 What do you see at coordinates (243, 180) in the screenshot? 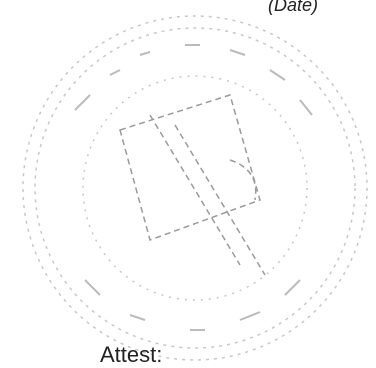
I see `seal-emblem-curve` at bounding box center [243, 180].